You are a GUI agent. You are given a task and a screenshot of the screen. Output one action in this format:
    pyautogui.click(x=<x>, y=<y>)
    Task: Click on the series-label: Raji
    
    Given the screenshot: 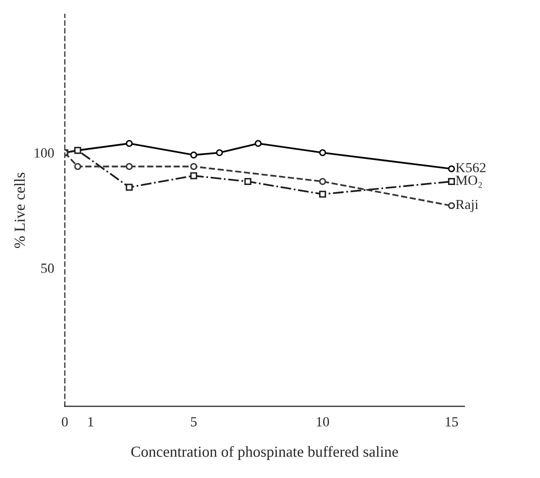 What is the action you would take?
    pyautogui.click(x=467, y=206)
    